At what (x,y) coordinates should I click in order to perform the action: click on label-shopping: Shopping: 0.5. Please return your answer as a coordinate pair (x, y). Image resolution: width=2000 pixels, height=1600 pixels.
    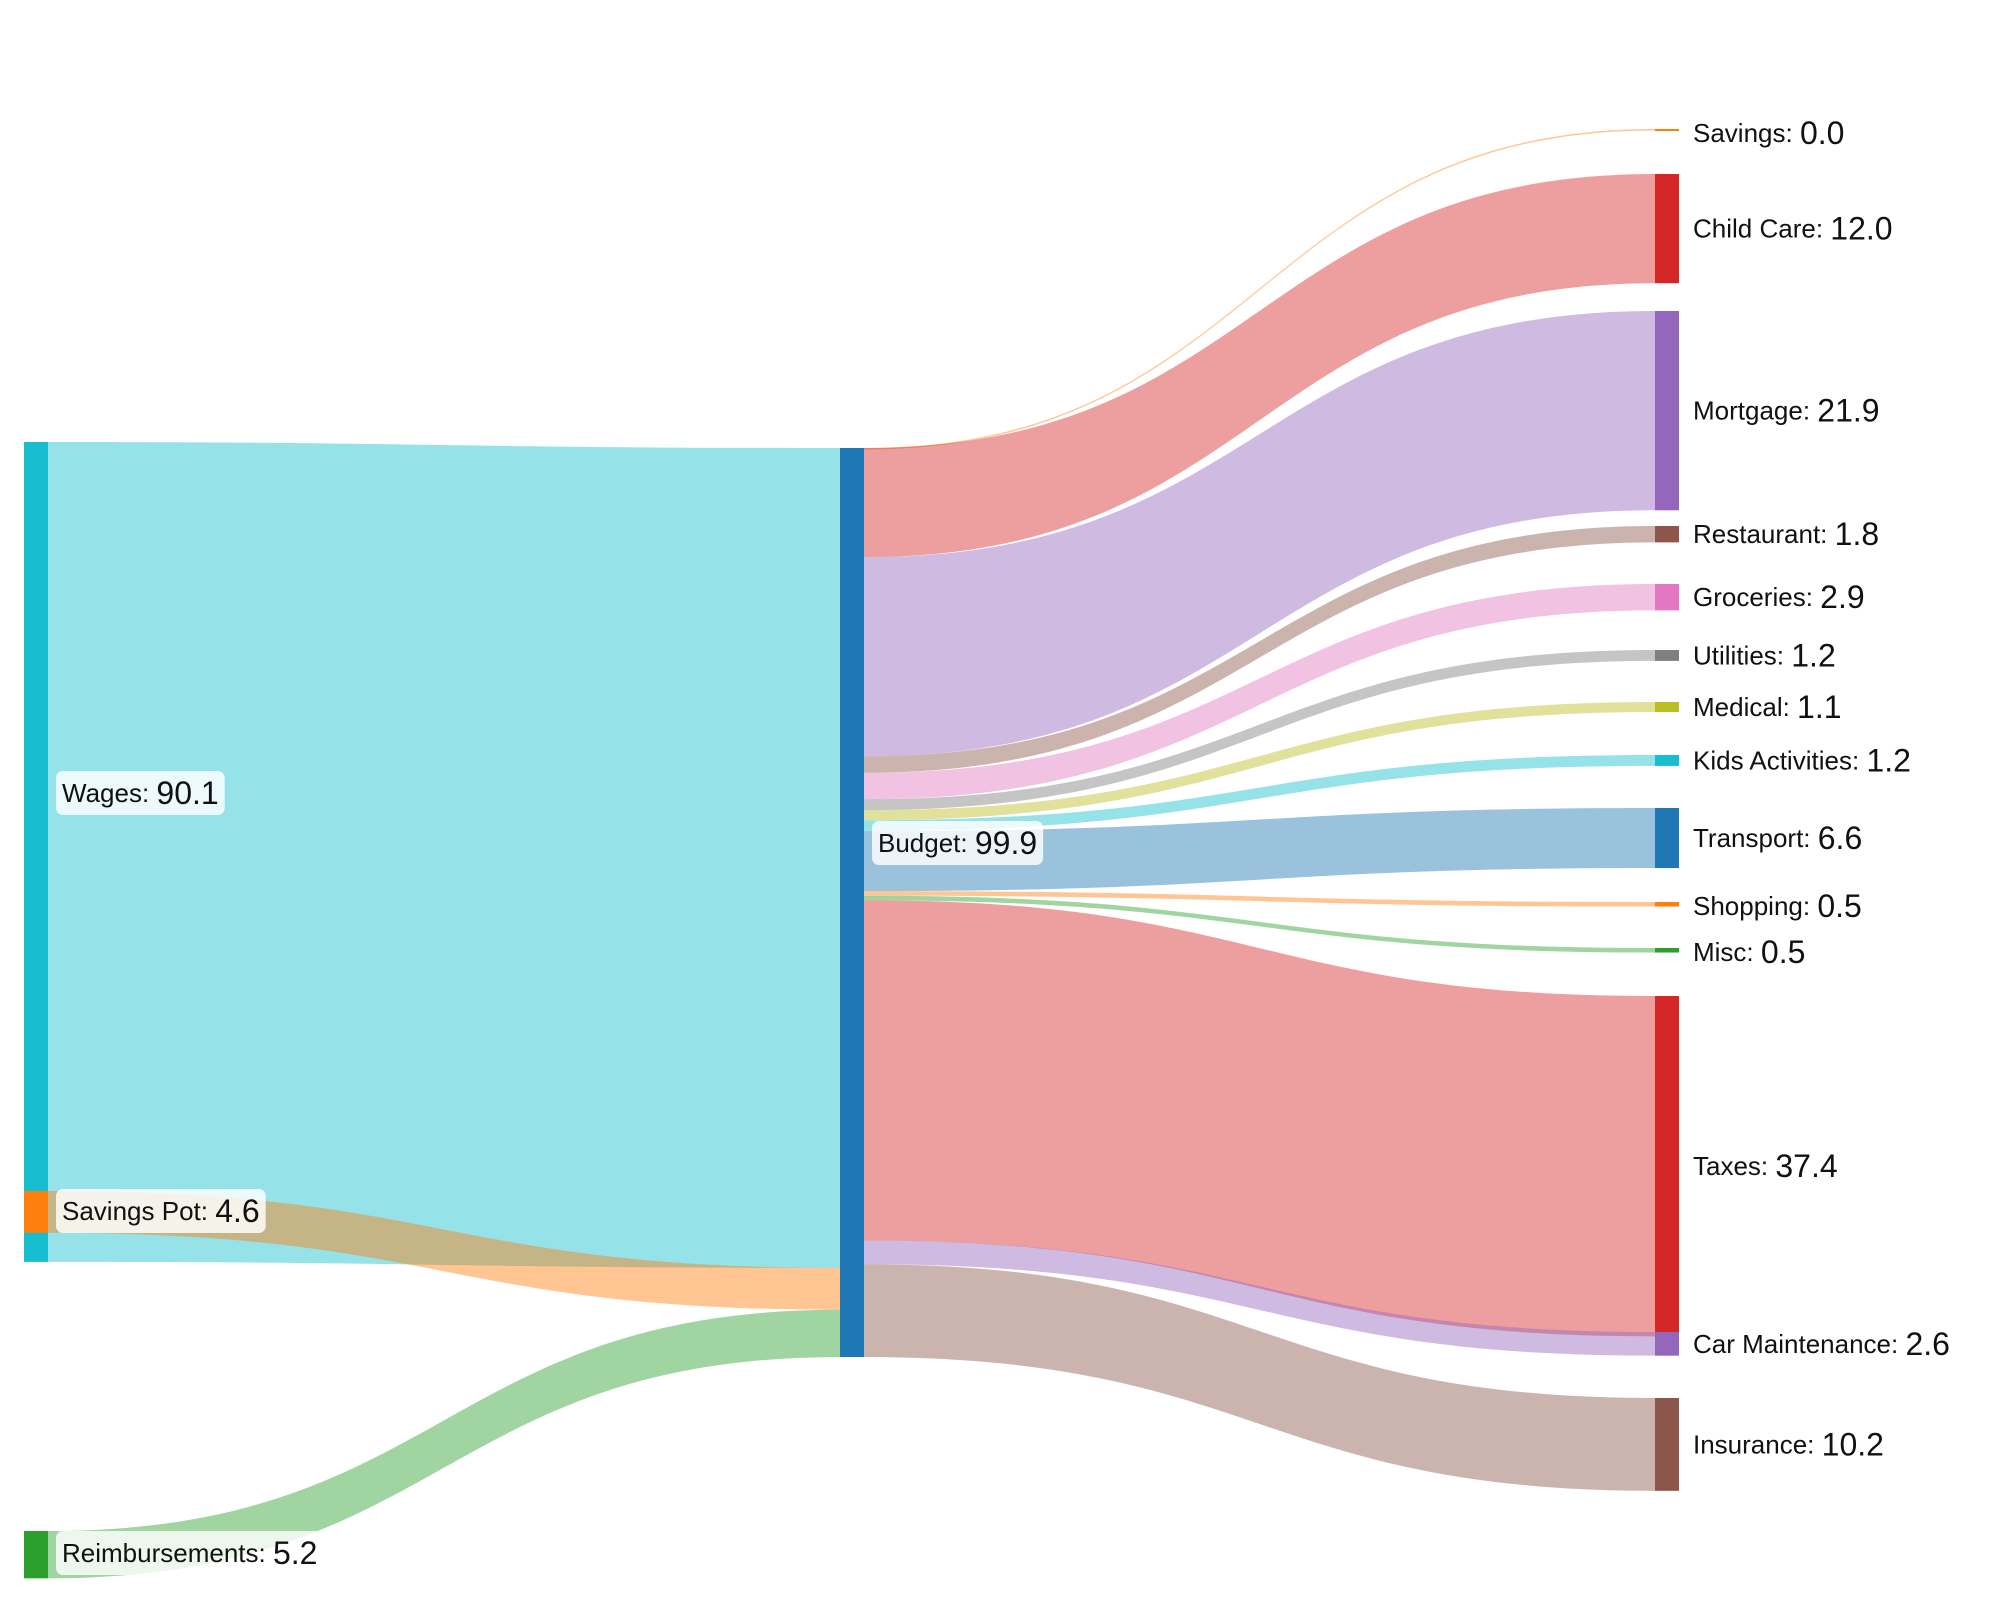
    Looking at the image, I should click on (1777, 906).